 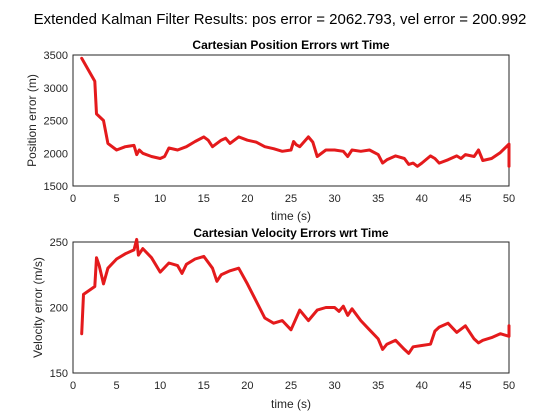 I want to click on velocity-x-tick-label: 25, so click(x=291, y=386).